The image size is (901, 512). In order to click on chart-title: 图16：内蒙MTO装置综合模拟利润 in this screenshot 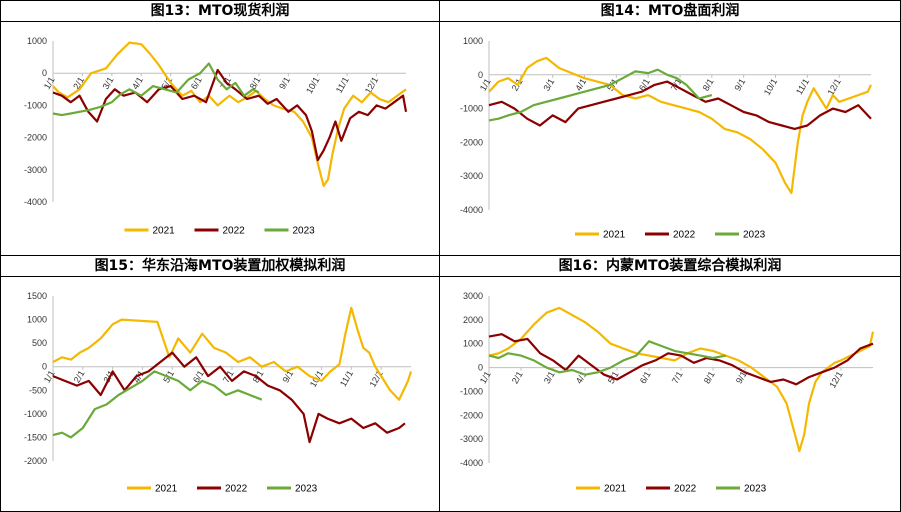, I will do `click(670, 266)`.